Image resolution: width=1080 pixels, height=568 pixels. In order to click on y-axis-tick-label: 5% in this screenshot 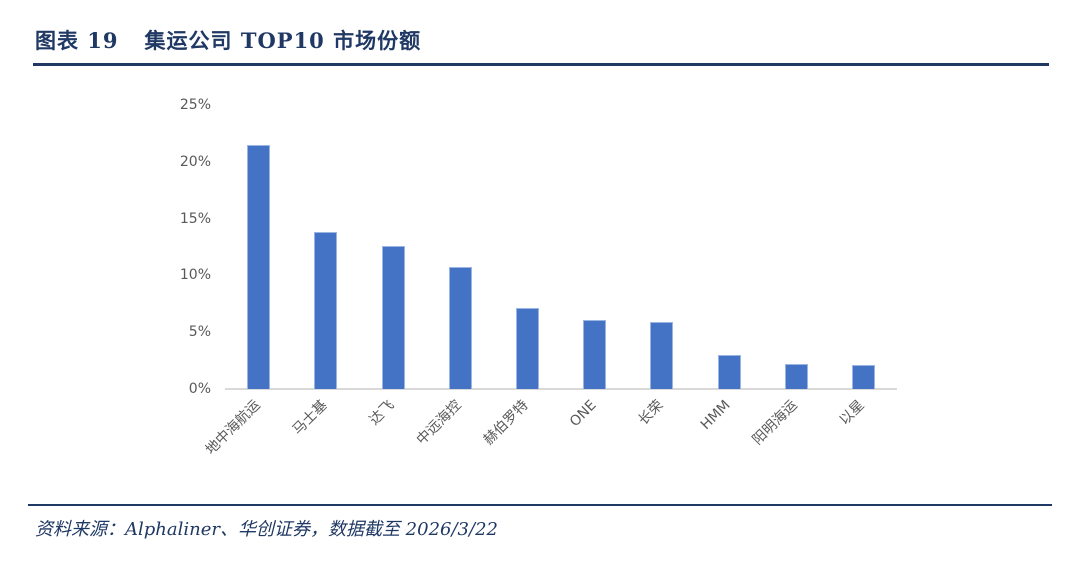, I will do `click(199, 332)`.